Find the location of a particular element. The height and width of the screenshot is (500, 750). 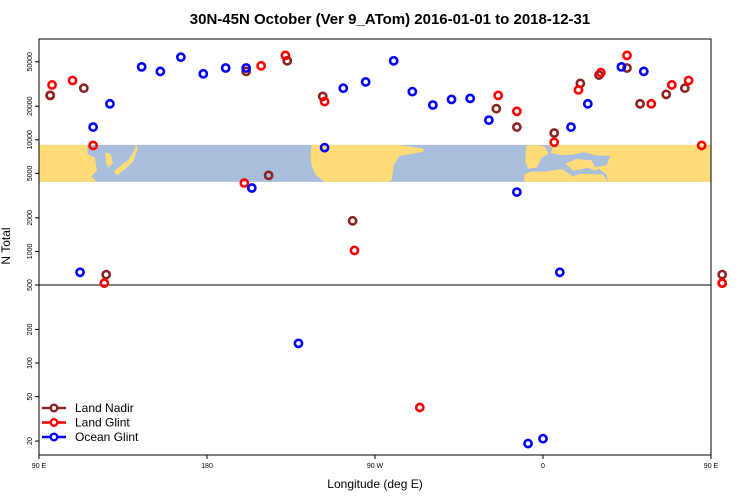

y-tick-label: 2000 is located at coordinates (30, 218).